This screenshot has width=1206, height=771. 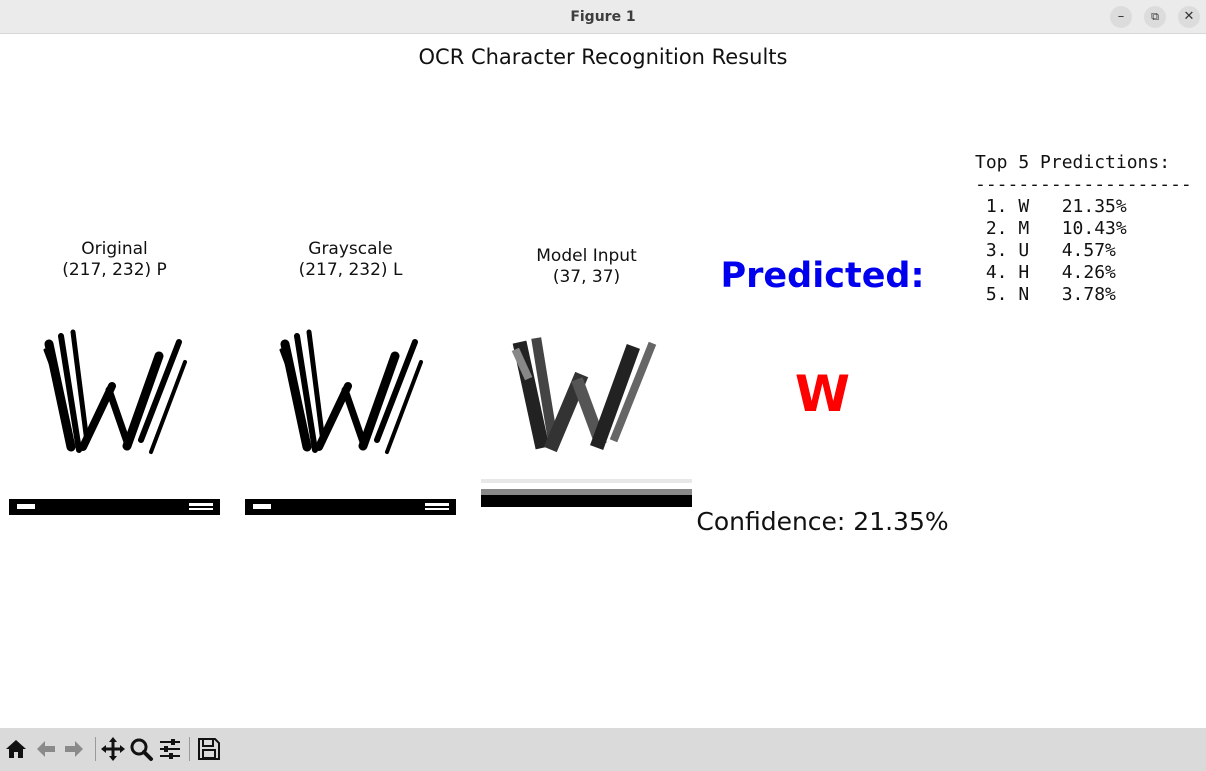 I want to click on minimize-icon: –, so click(x=1121, y=17).